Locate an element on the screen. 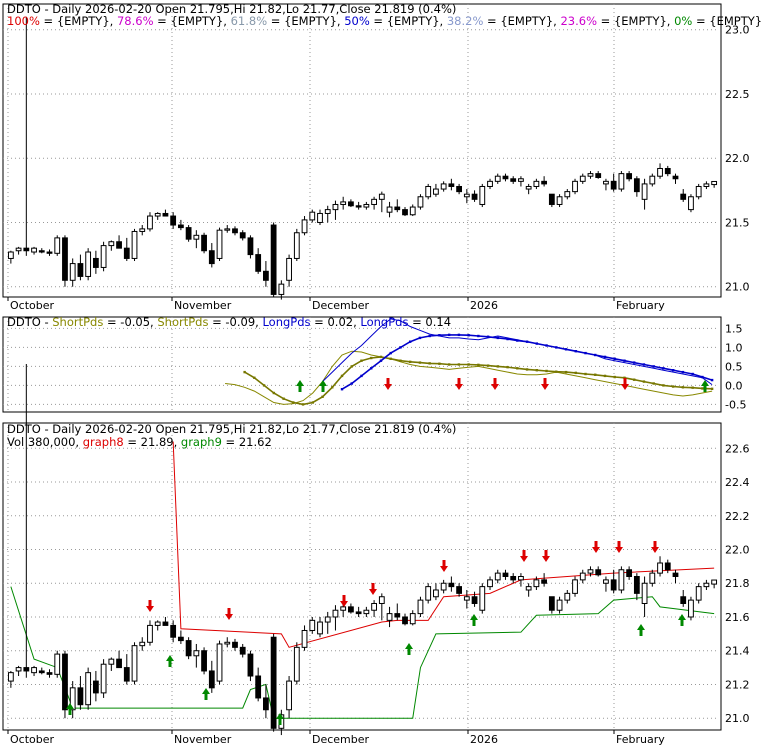 The width and height of the screenshot is (780, 745). y-tick-label: 22.4 is located at coordinates (737, 482).